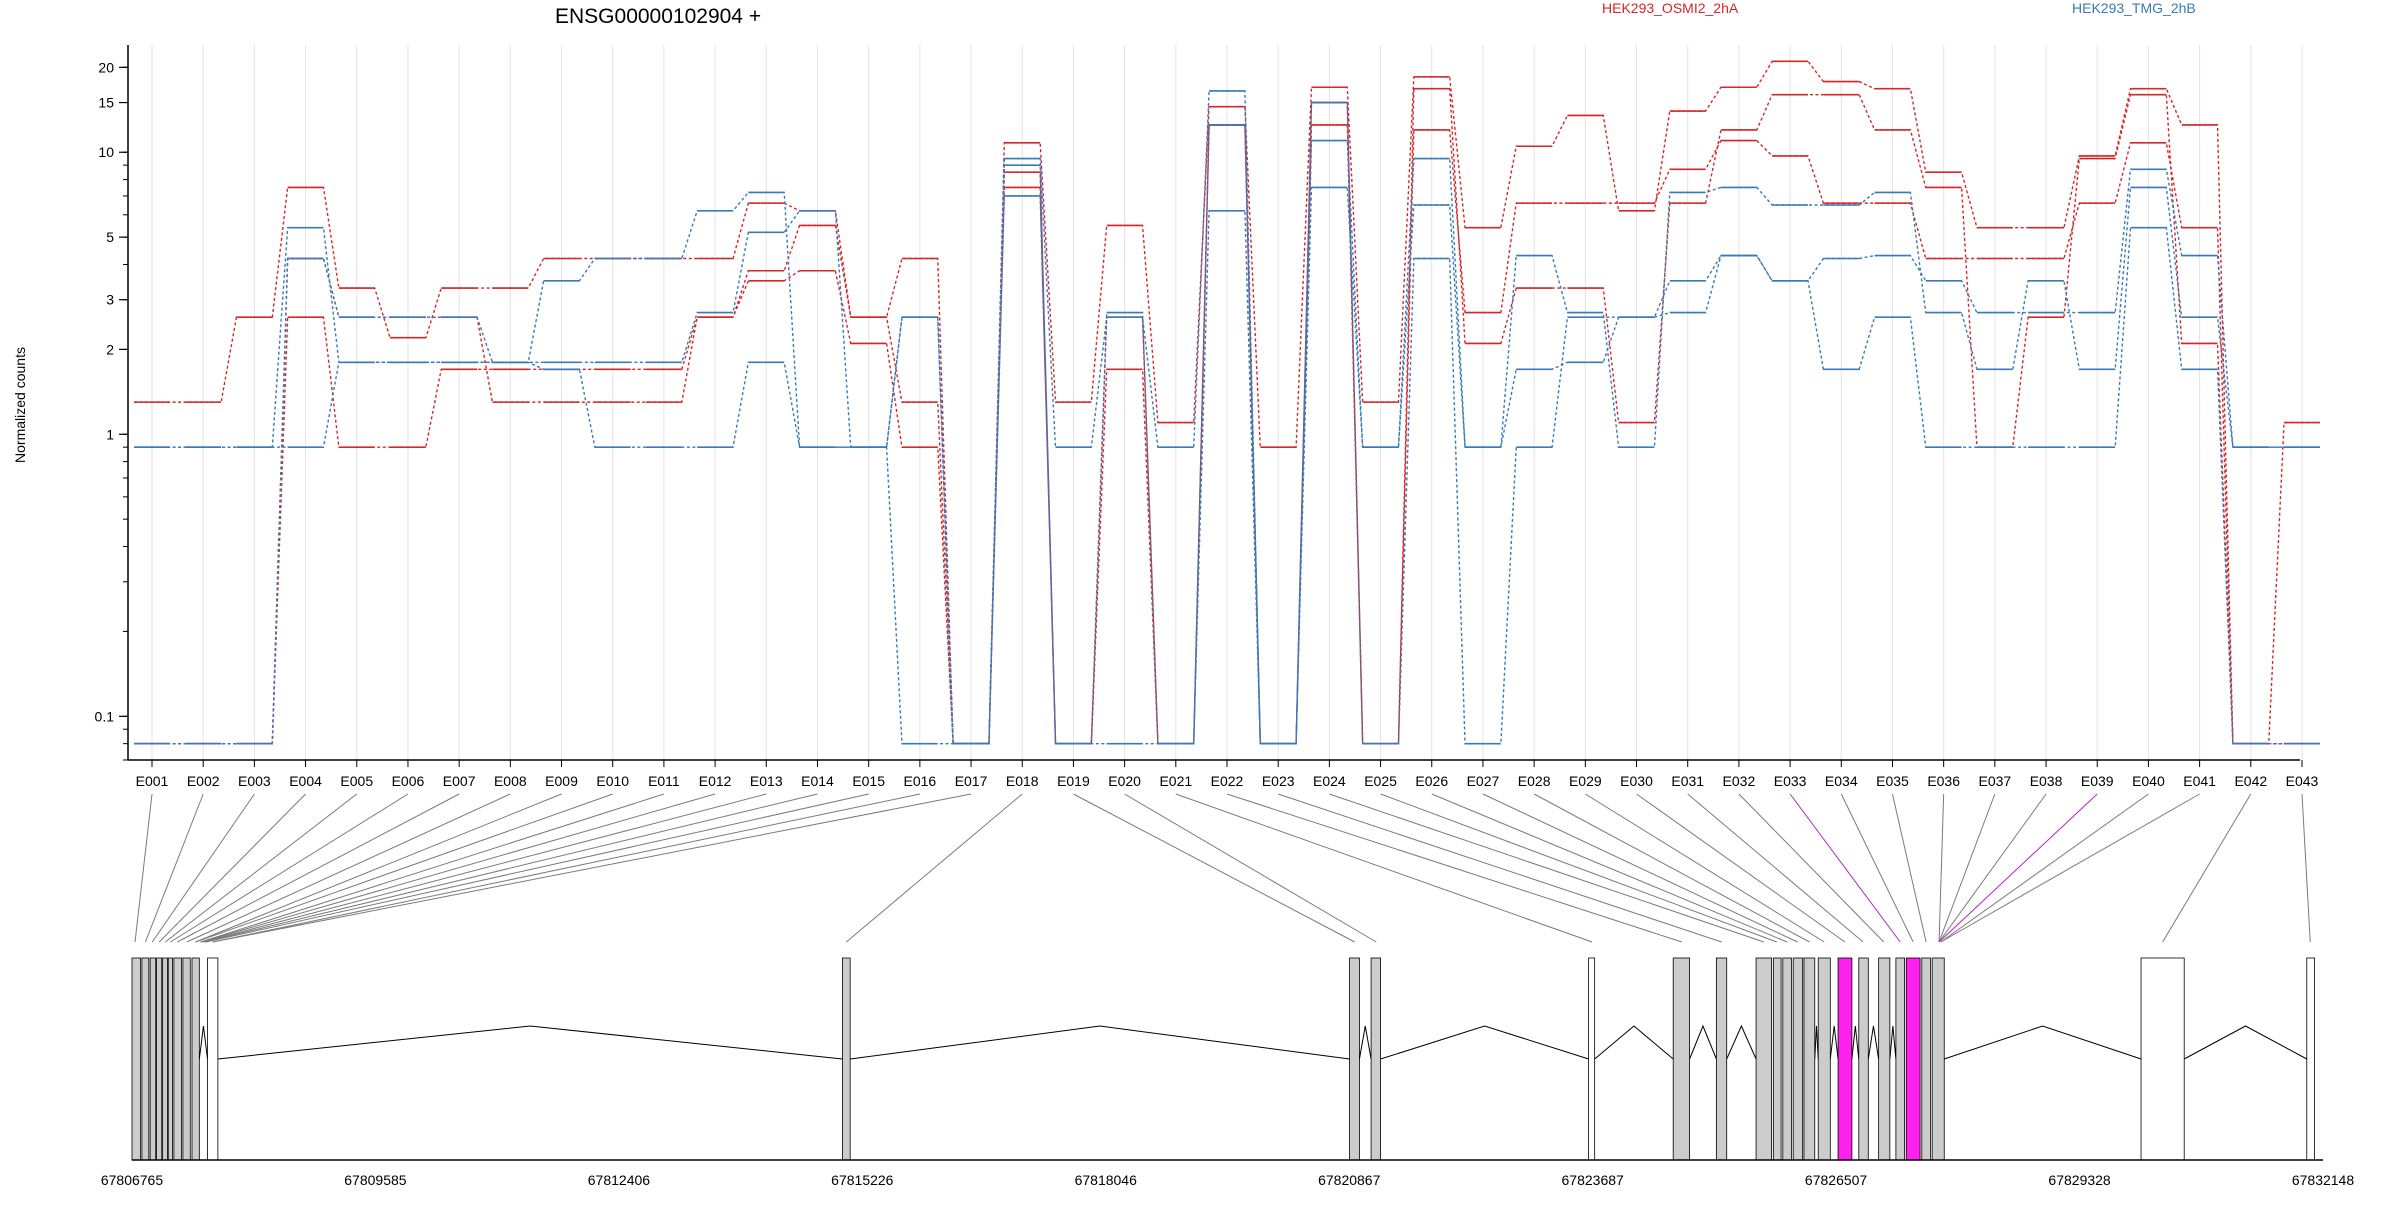 The width and height of the screenshot is (2400, 1205). What do you see at coordinates (1687, 781) in the screenshot?
I see `x-tick-label: E031` at bounding box center [1687, 781].